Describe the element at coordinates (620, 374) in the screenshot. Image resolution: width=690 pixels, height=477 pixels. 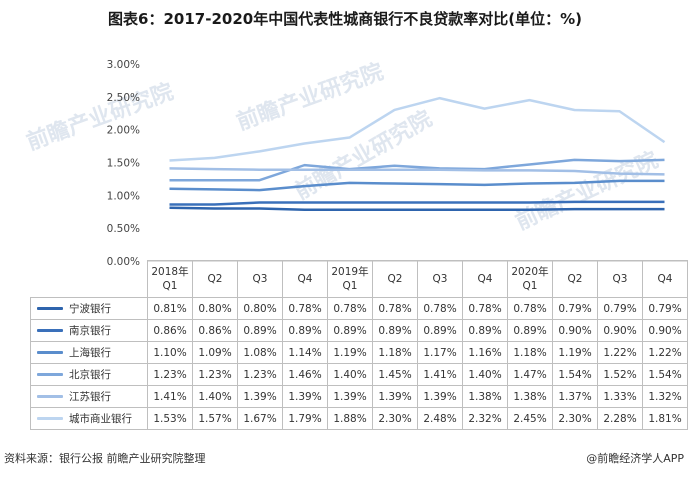
I see `table-cell: 1.52%` at that location.